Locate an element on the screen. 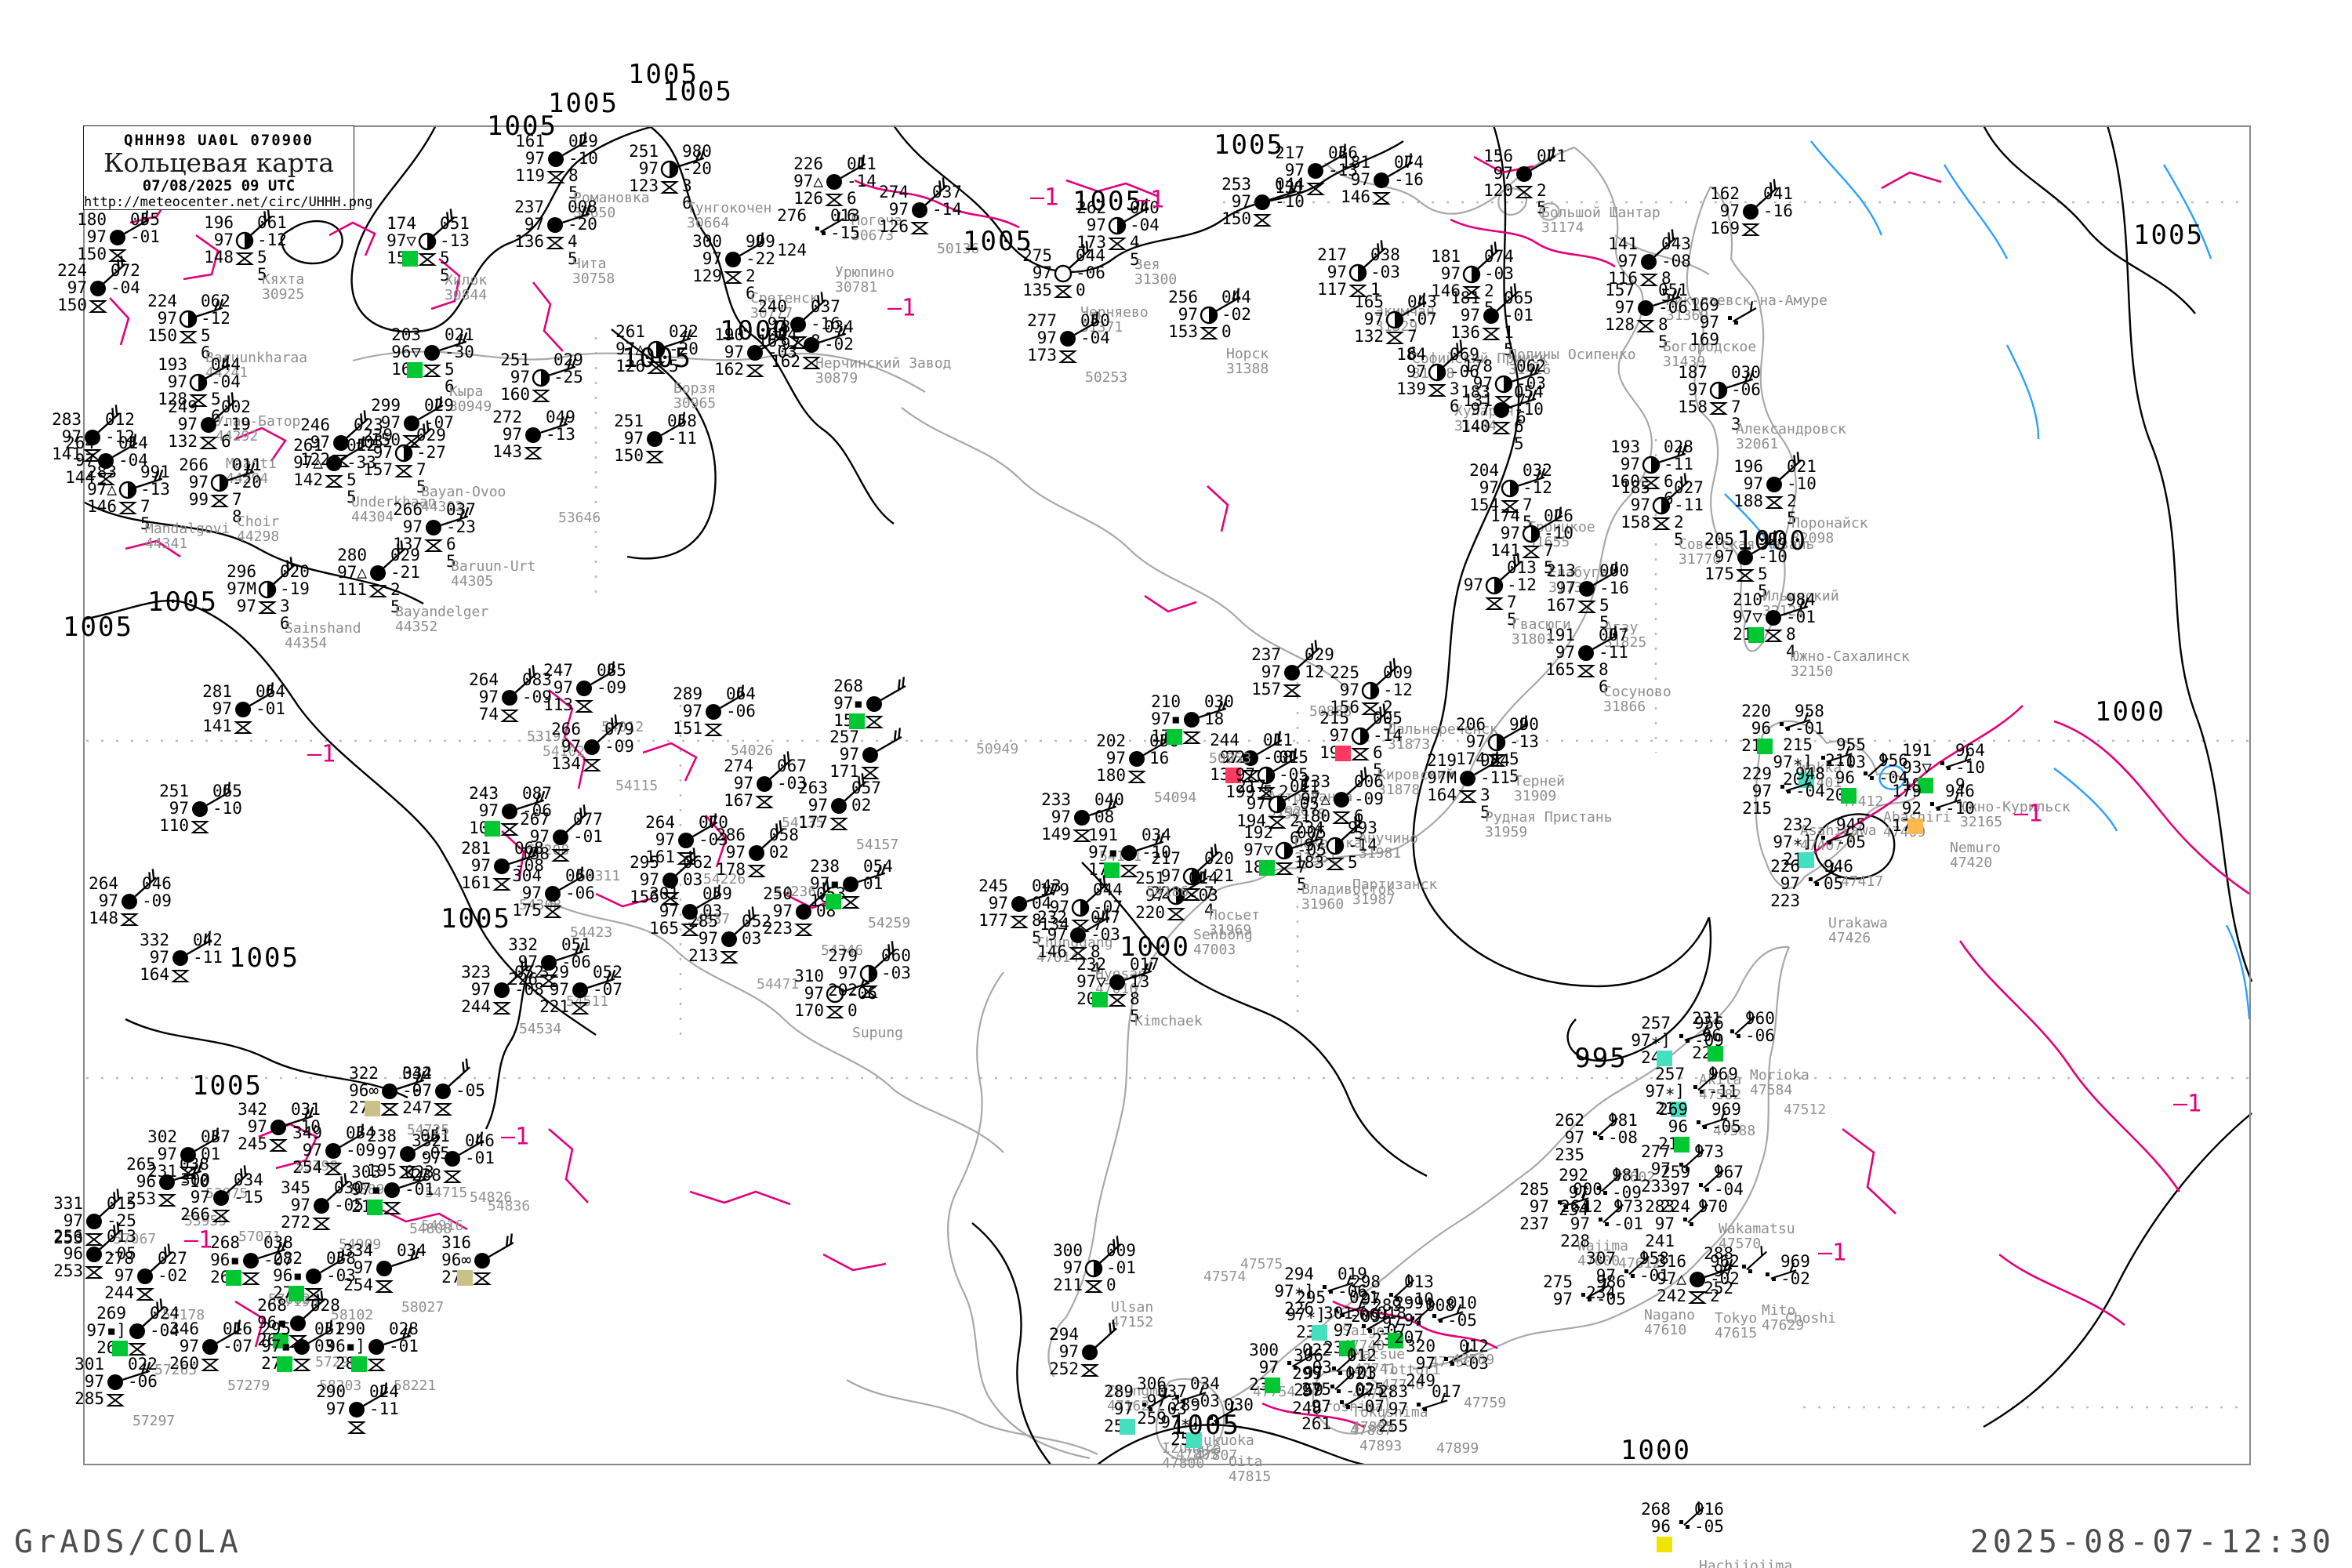 The image size is (2352, 1568). station-pressure-column: 012 -33 5 5 is located at coordinates (361, 471).